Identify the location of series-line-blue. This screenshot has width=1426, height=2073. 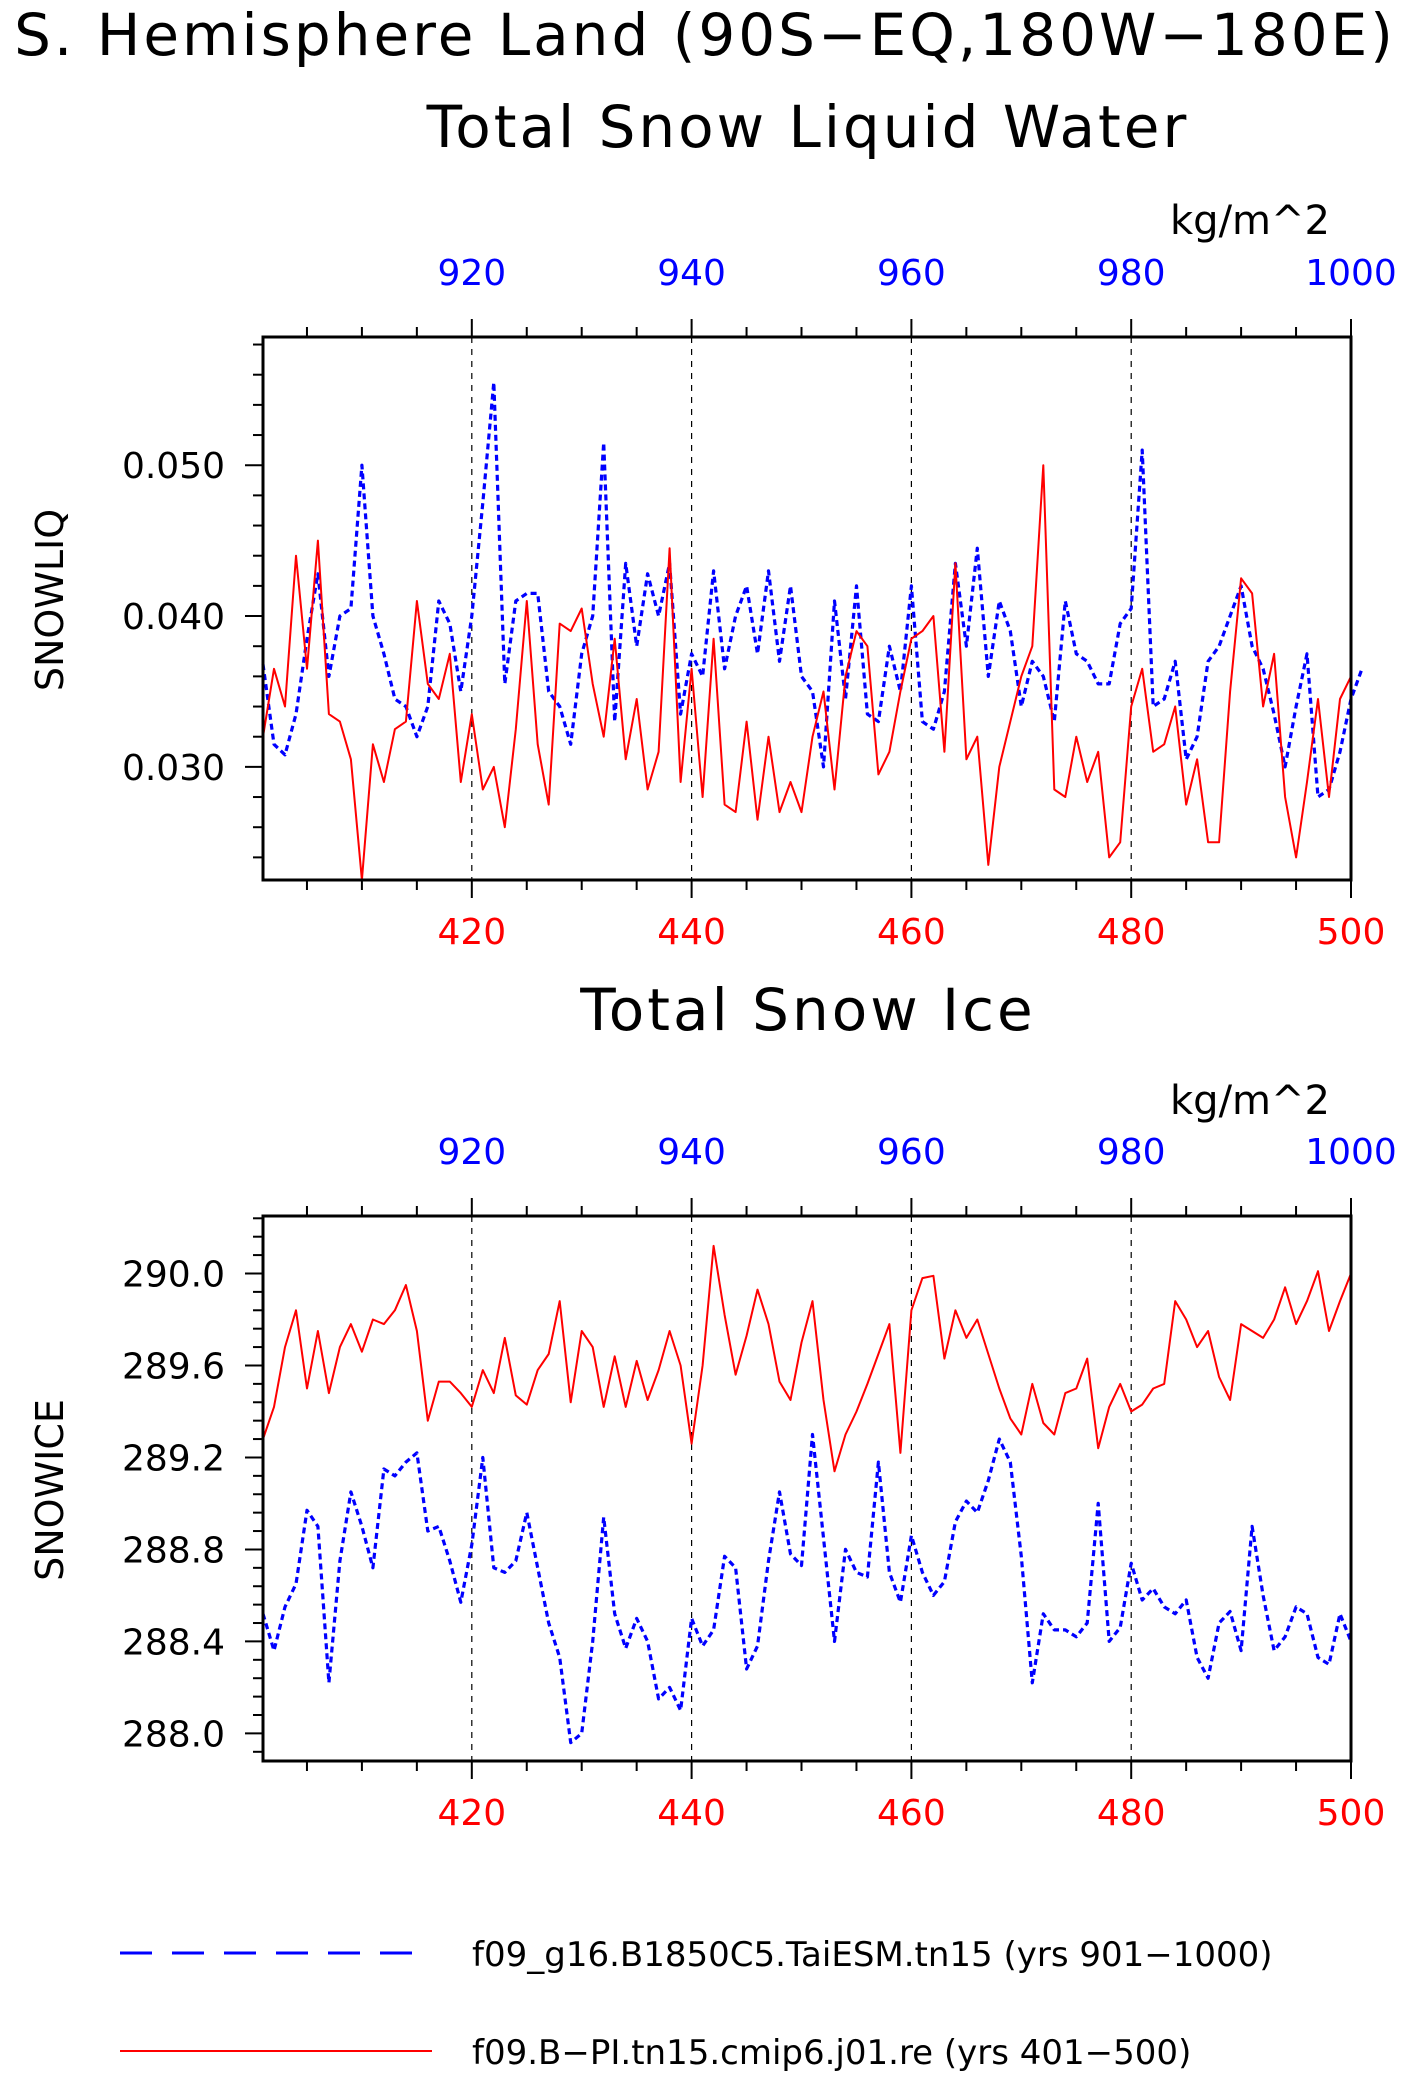
(807, 1588).